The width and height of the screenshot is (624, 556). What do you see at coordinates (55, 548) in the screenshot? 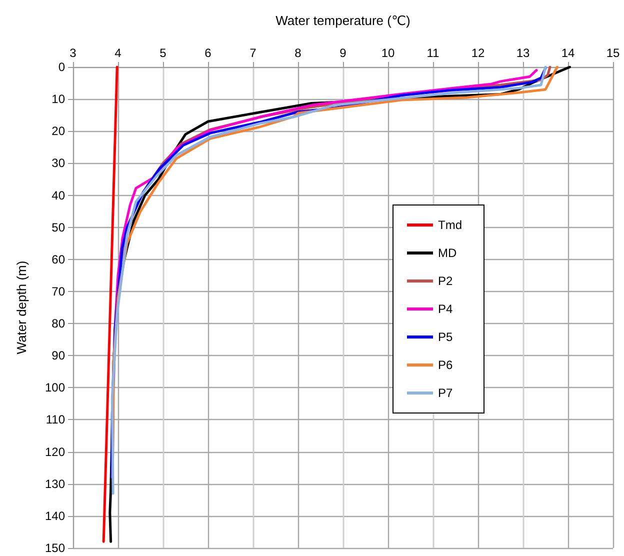
I see `y-tick-label: 150` at bounding box center [55, 548].